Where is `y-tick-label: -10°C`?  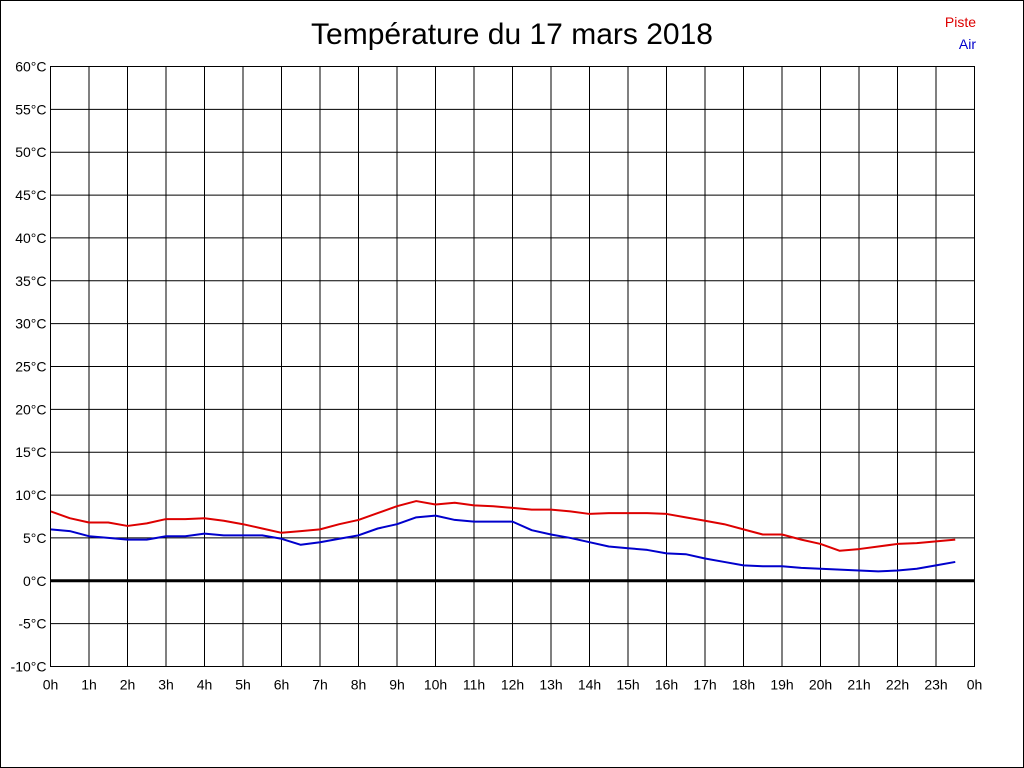 y-tick-label: -10°C is located at coordinates (29, 667).